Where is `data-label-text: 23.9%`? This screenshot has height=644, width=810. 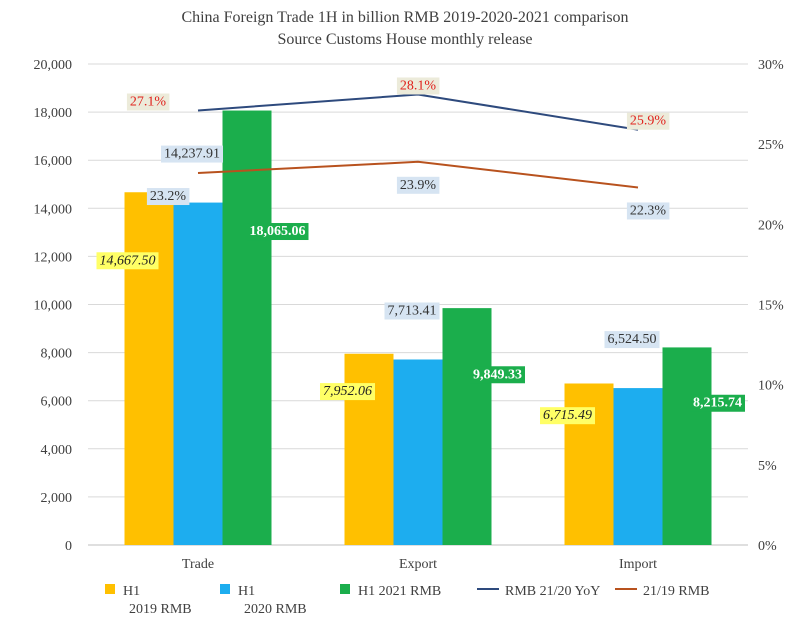 data-label-text: 23.9% is located at coordinates (418, 185).